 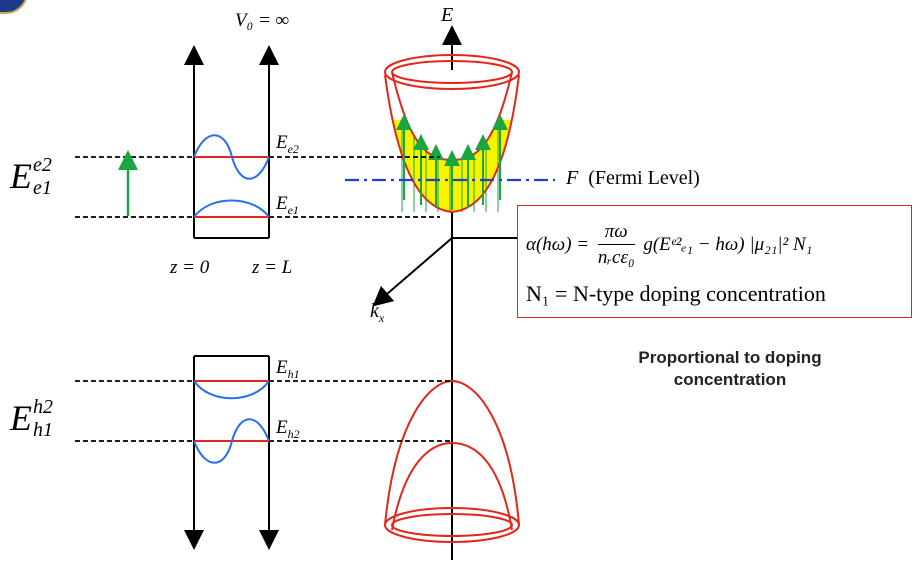 What do you see at coordinates (288, 369) in the screenshot?
I see `level-h1-label: Eh1` at bounding box center [288, 369].